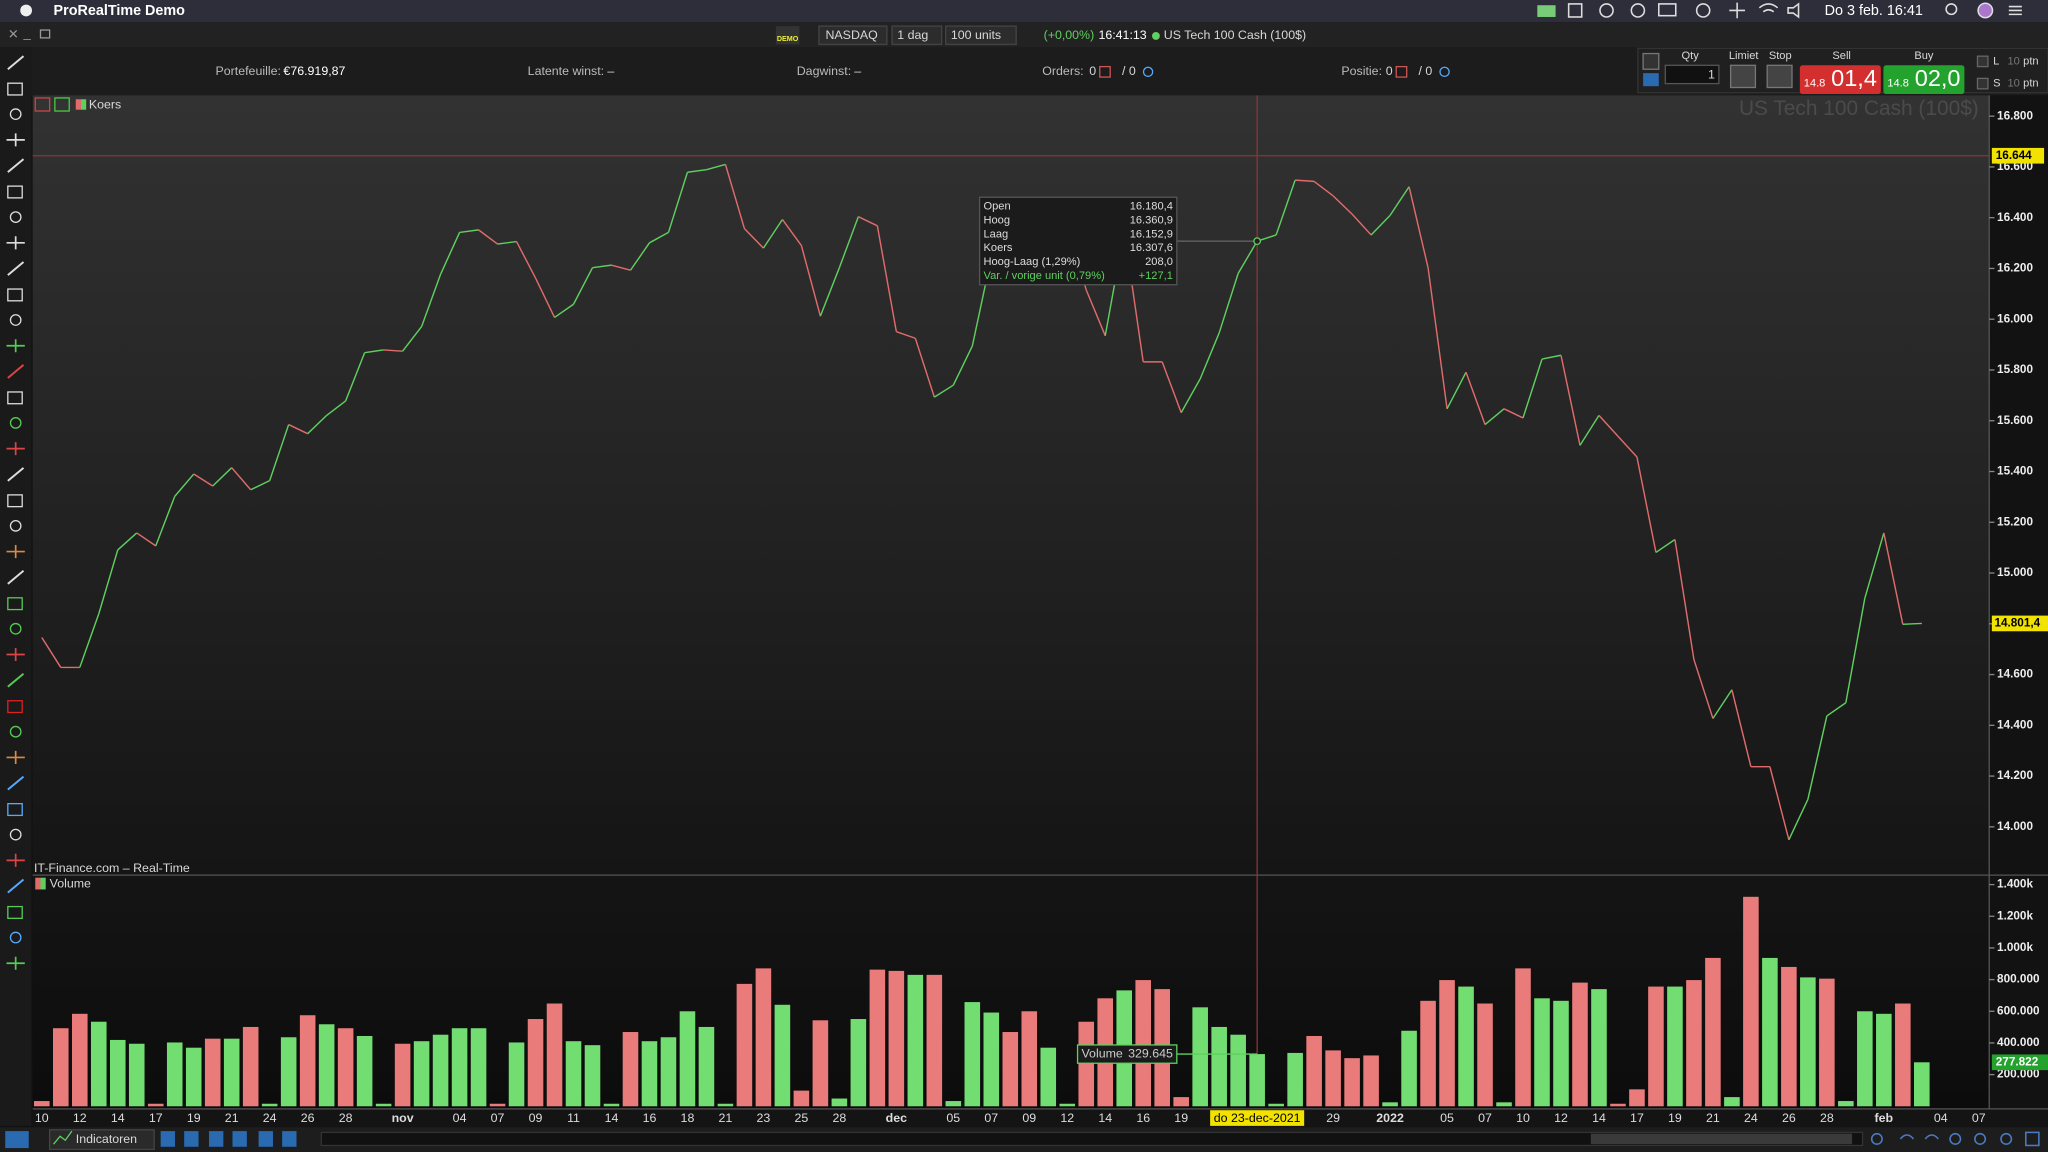 This screenshot has height=1152, width=2048. What do you see at coordinates (289, 1139) in the screenshot?
I see `alert-button` at bounding box center [289, 1139].